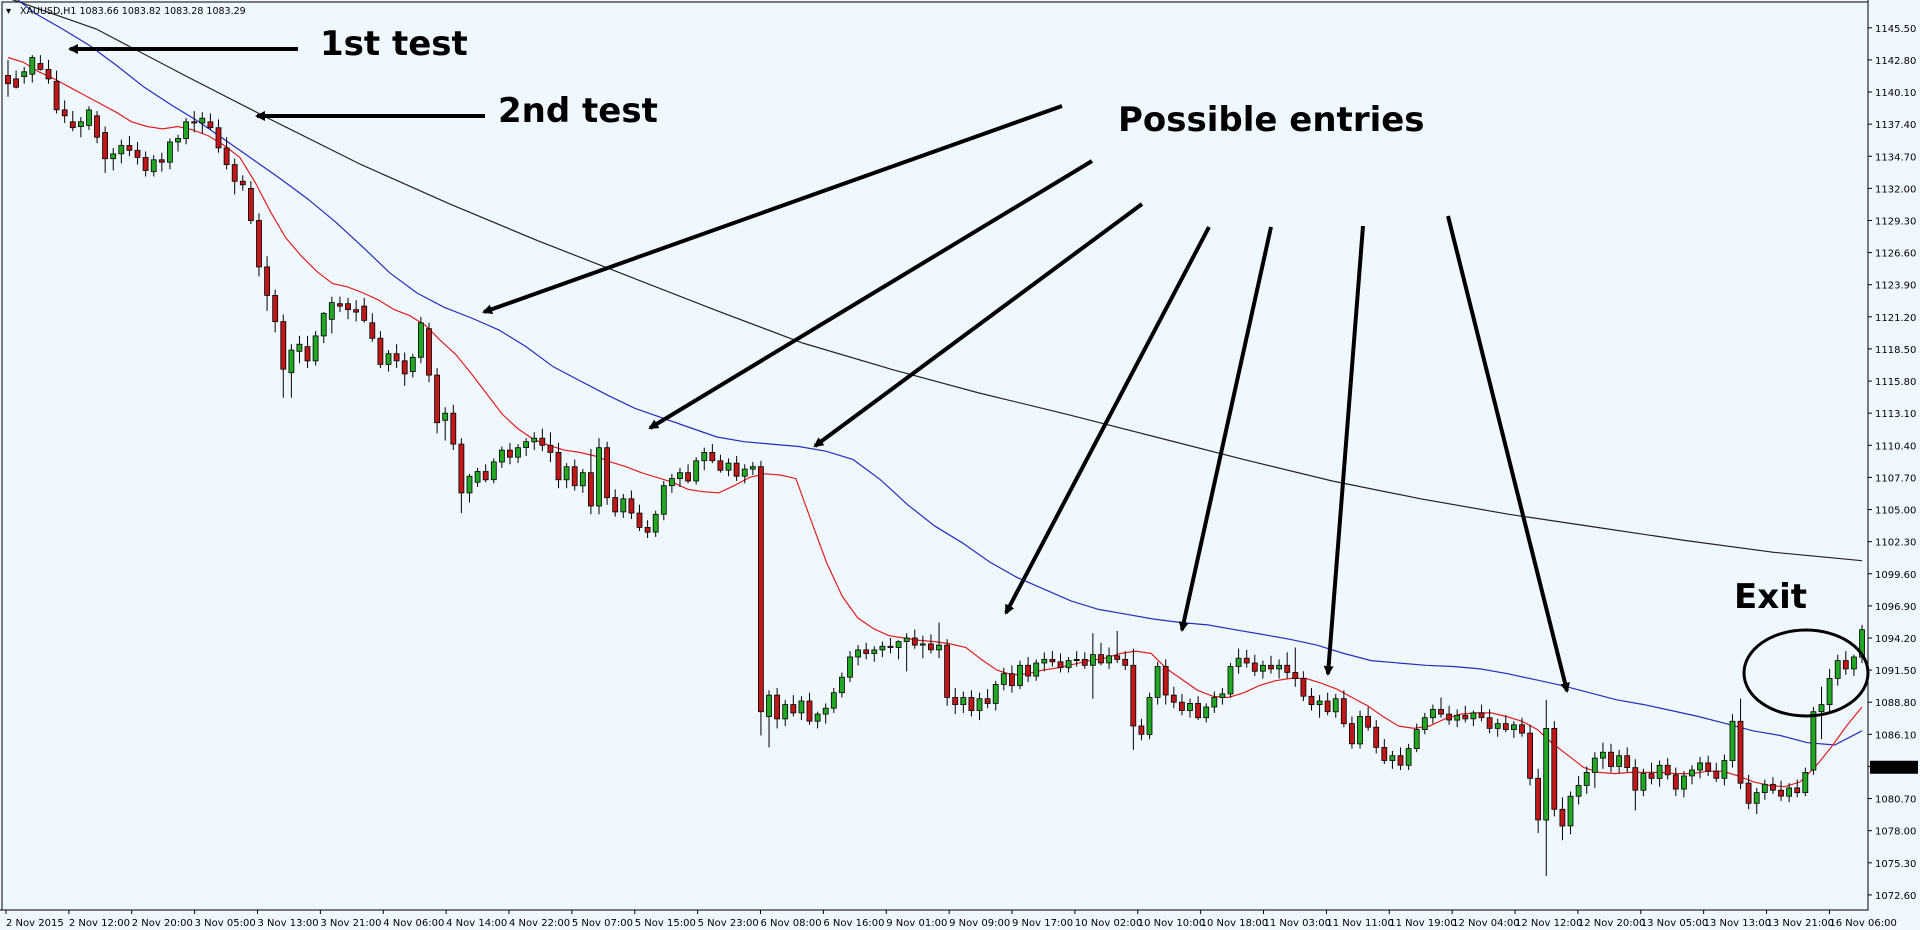 The image size is (1920, 930). I want to click on price-tick-label: 1134.70, so click(1895, 157).